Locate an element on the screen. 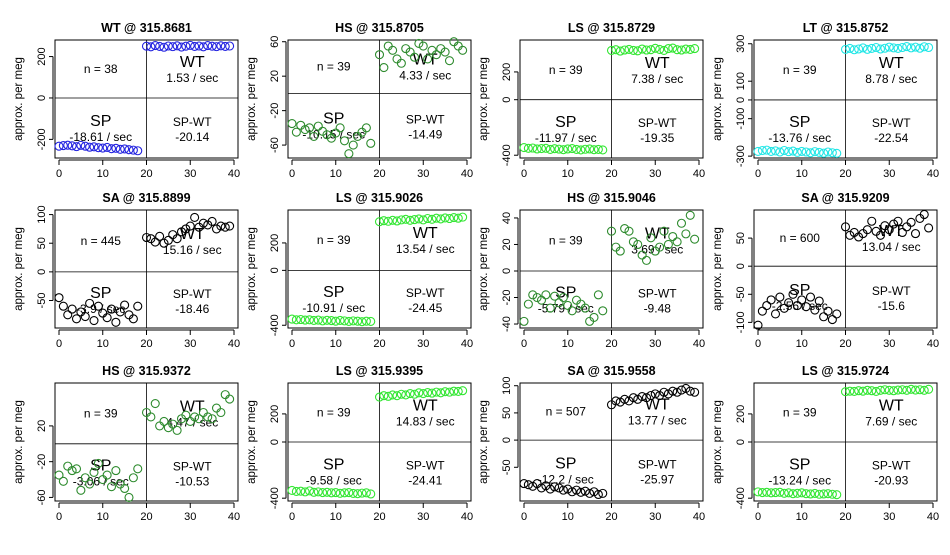  y-tick-label: 50 is located at coordinates (42, 243).